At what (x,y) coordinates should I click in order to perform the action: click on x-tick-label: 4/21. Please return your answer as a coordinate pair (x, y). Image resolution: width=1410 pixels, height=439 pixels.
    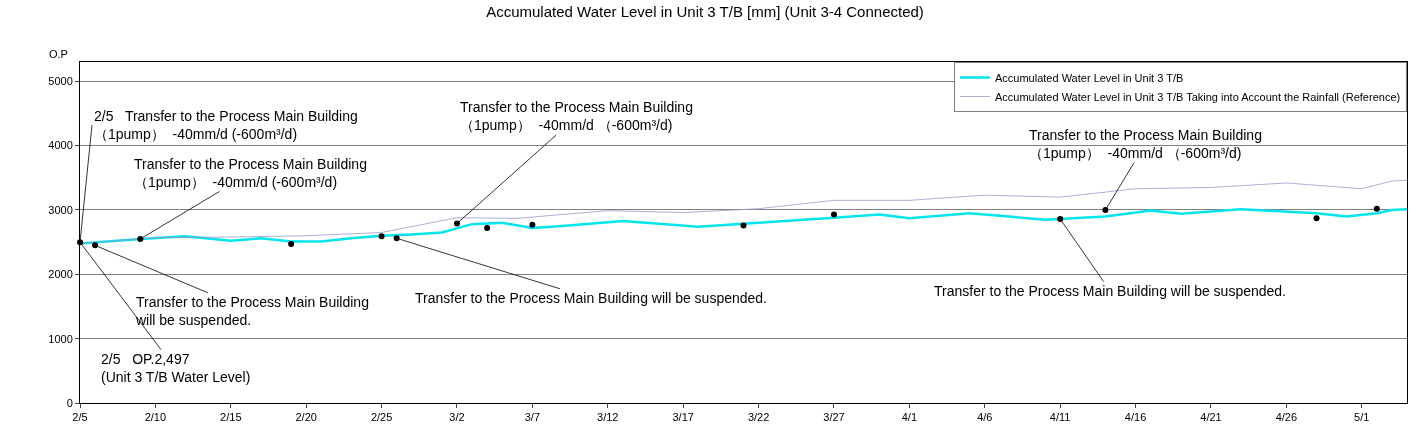
    Looking at the image, I should click on (1211, 417).